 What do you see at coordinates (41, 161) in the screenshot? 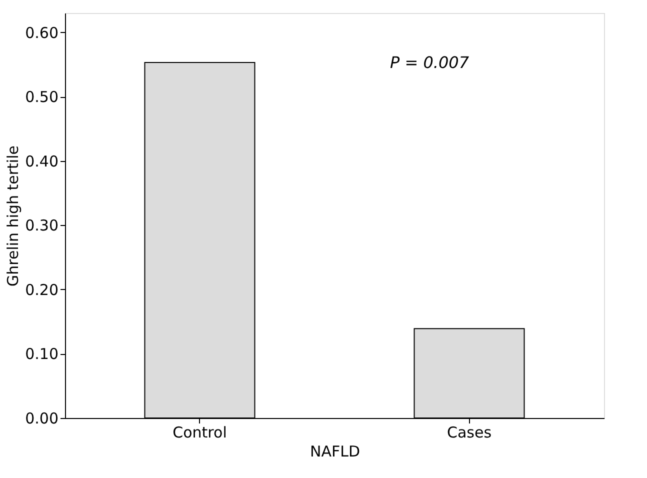
I see `y-tick-label: 0.40` at bounding box center [41, 161].